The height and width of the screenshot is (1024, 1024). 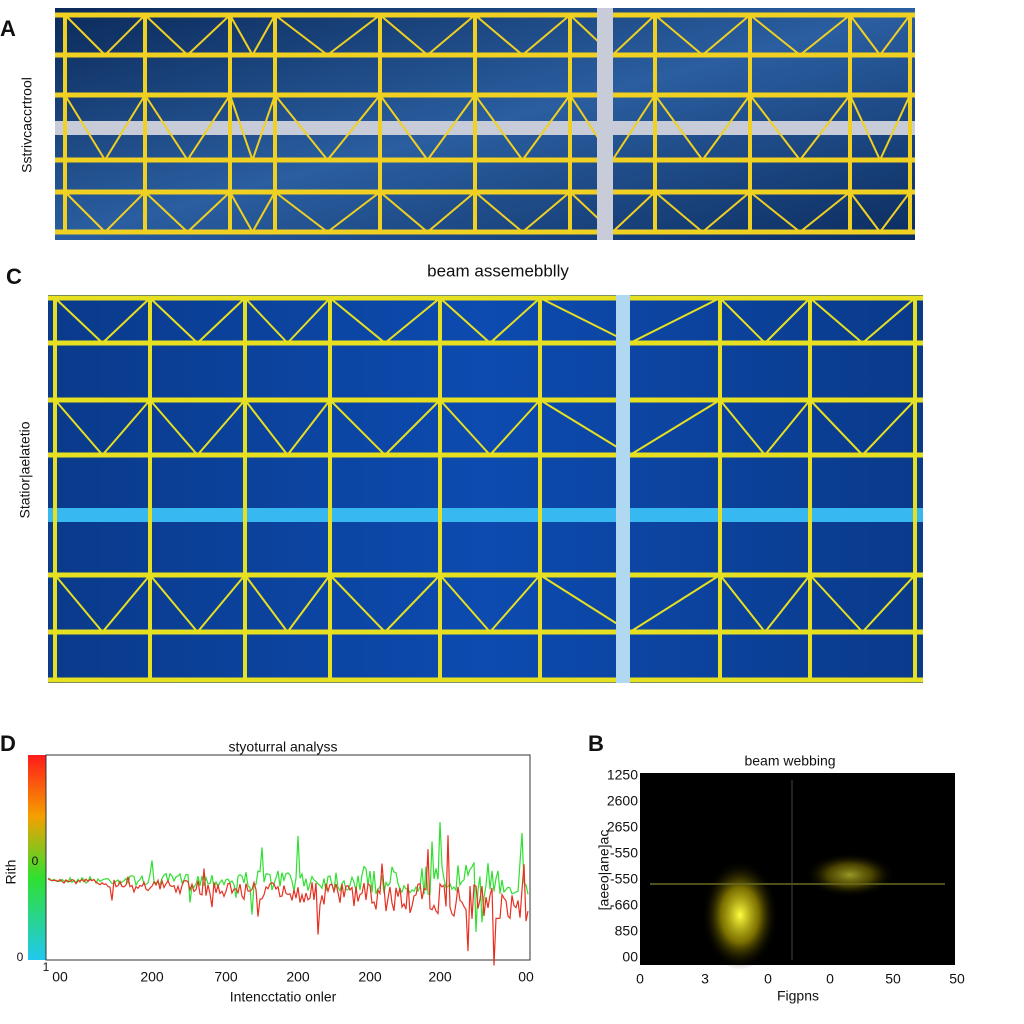 I want to click on y-tick-label: -660, so click(x=624, y=905).